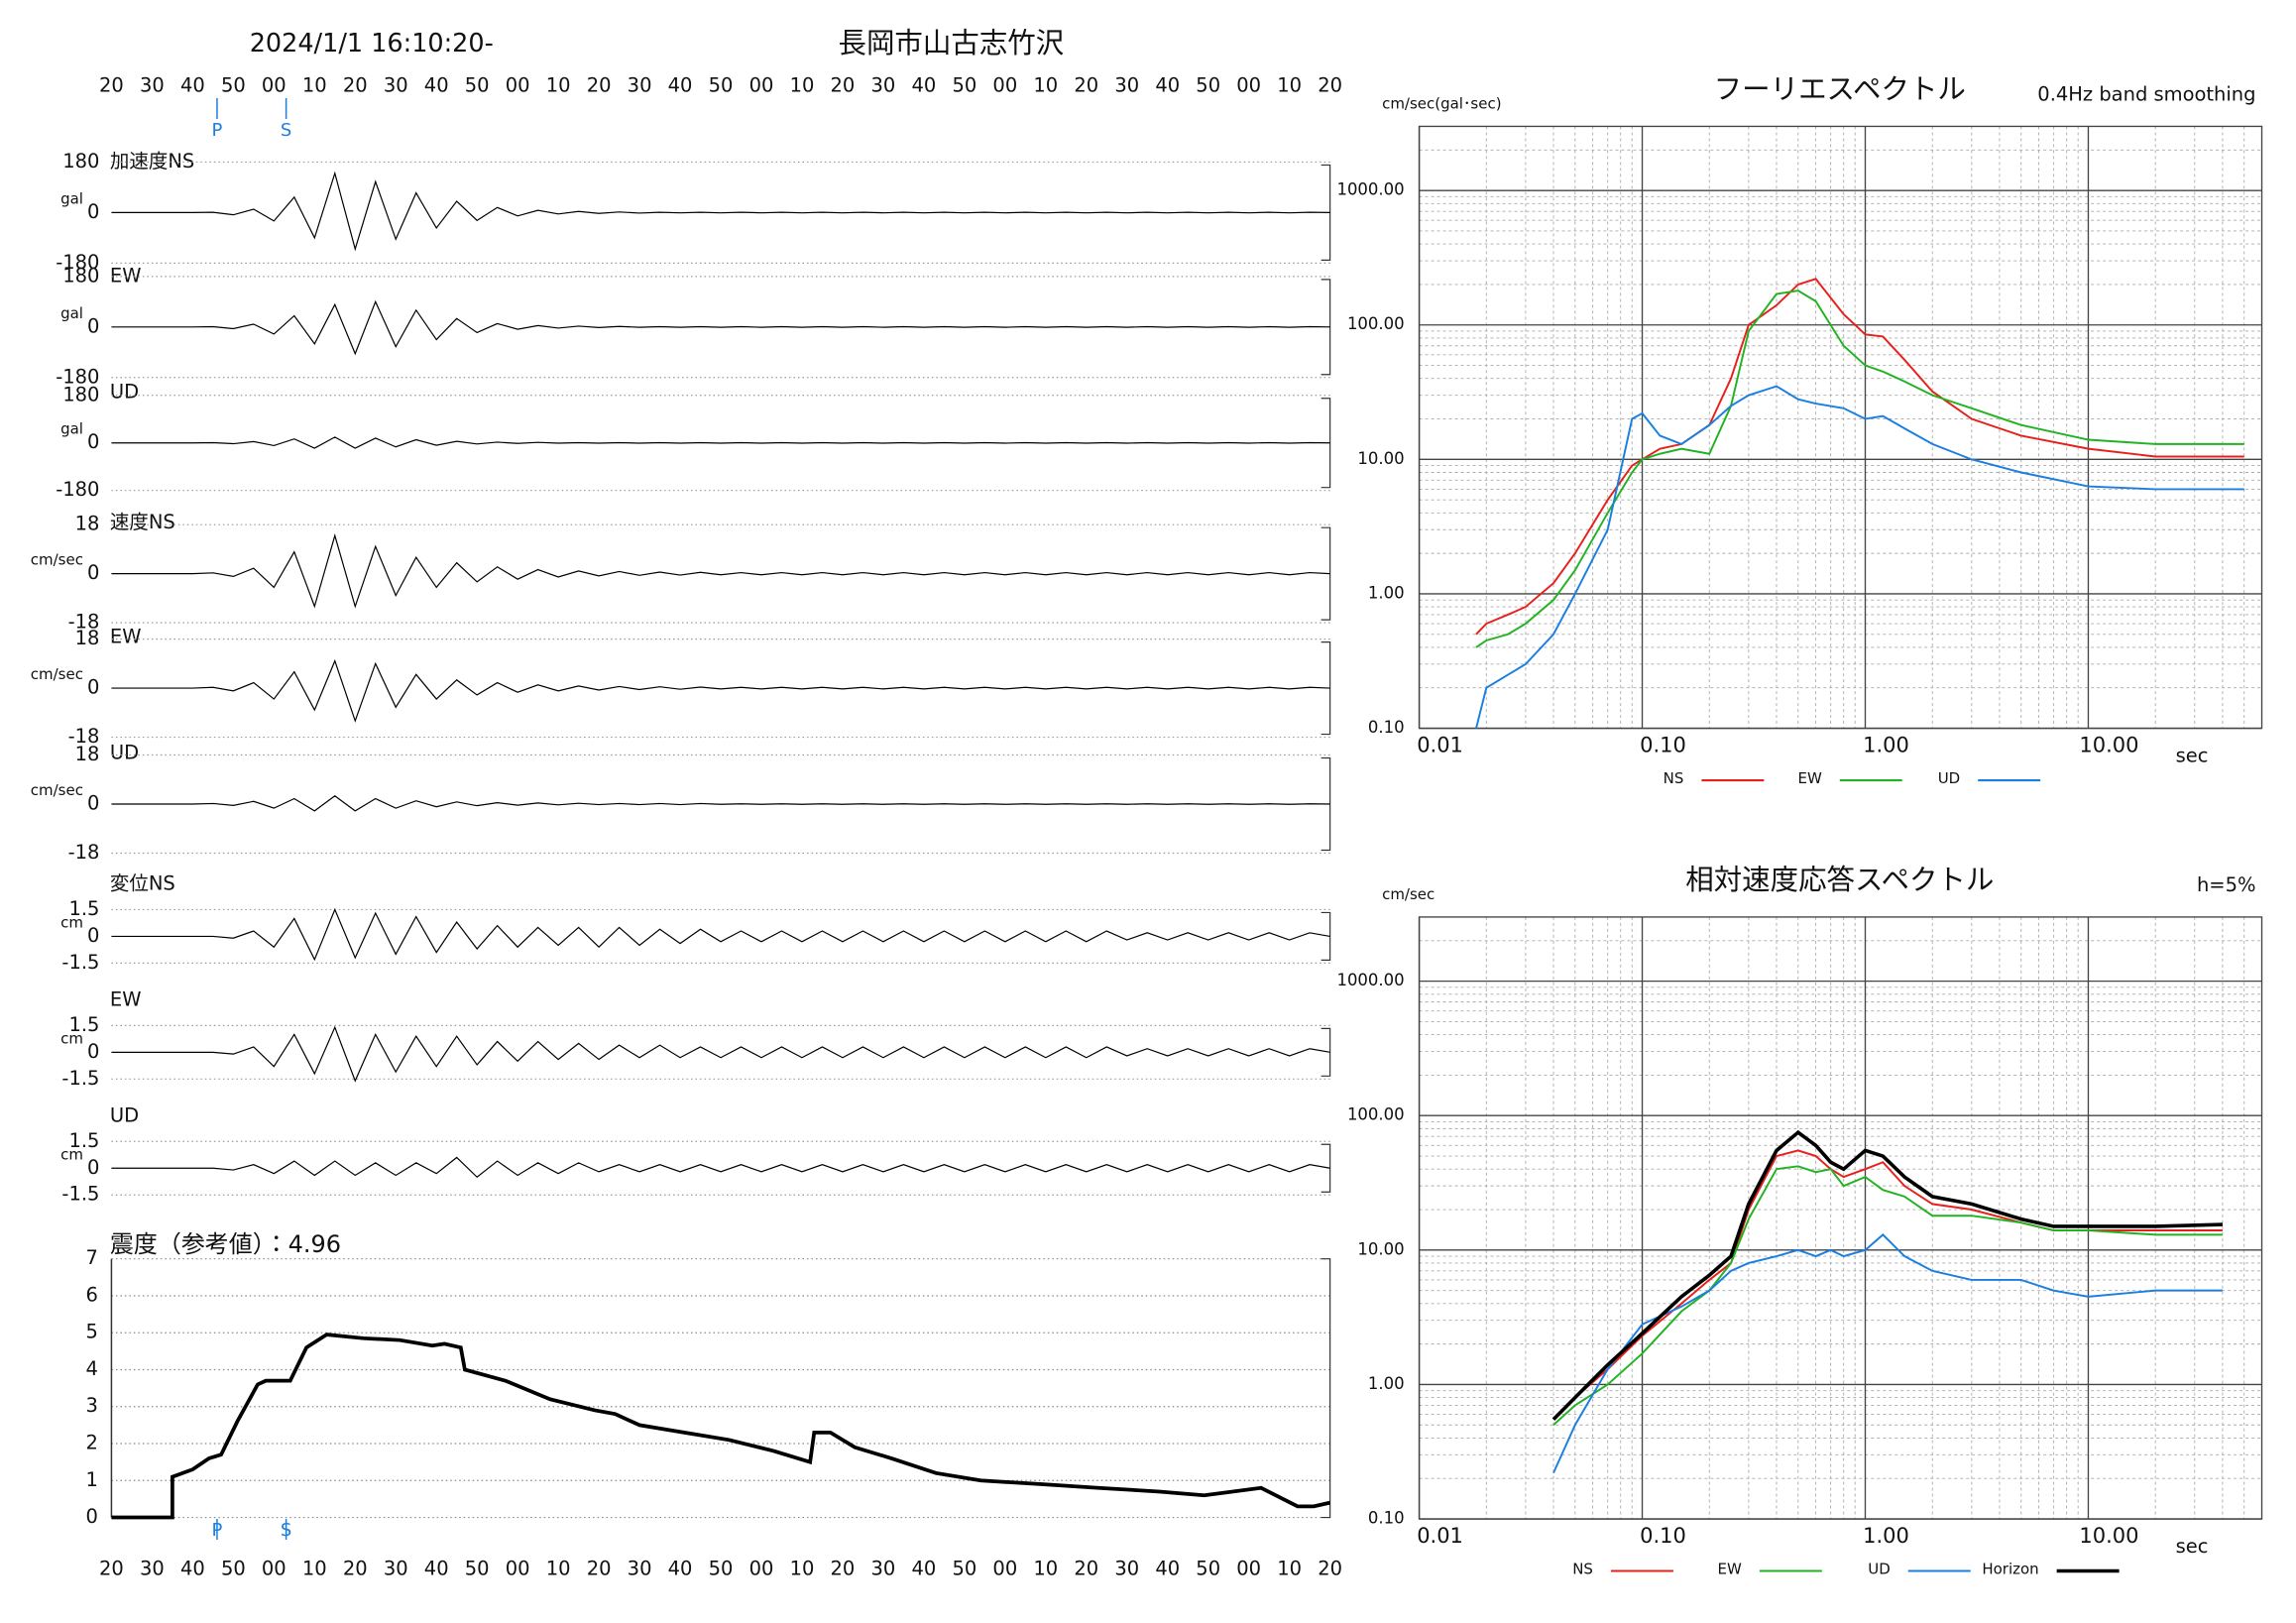 The image size is (2296, 1623). I want to click on y-tick-label: -1.5, so click(80, 962).